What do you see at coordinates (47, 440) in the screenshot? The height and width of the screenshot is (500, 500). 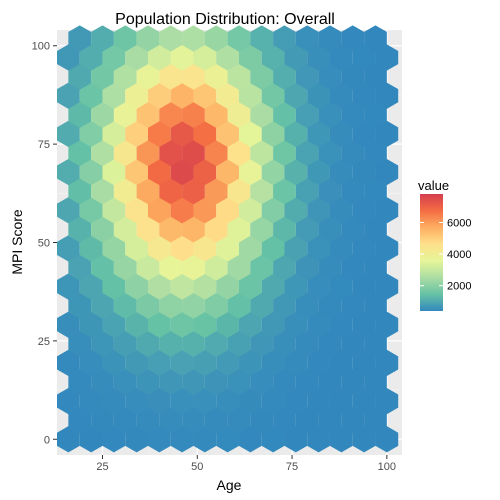 I see `y-tick-label: 0` at bounding box center [47, 440].